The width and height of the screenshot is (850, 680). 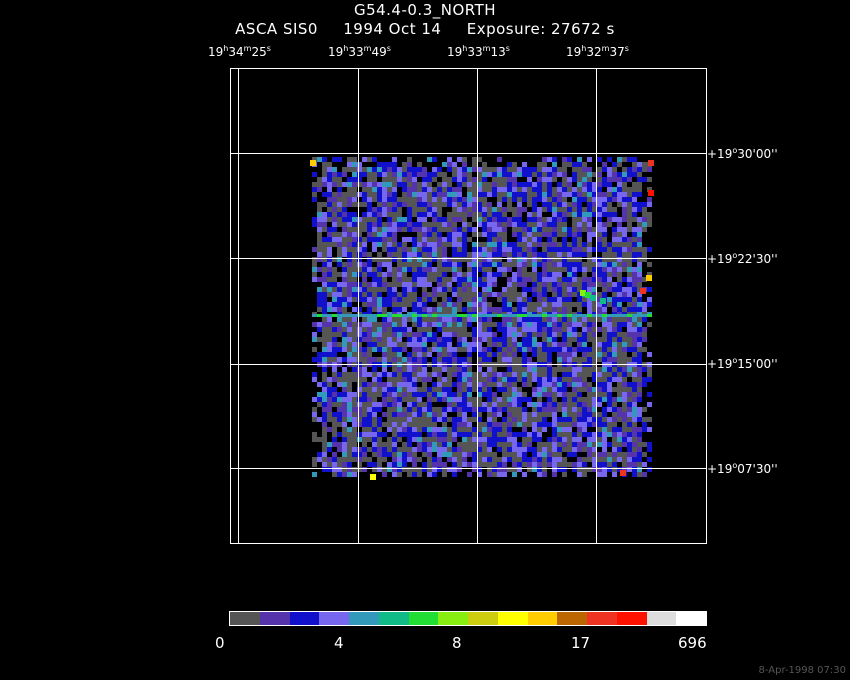 What do you see at coordinates (802, 670) in the screenshot?
I see `timestamp: 8-Apr-1998 07:30` at bounding box center [802, 670].